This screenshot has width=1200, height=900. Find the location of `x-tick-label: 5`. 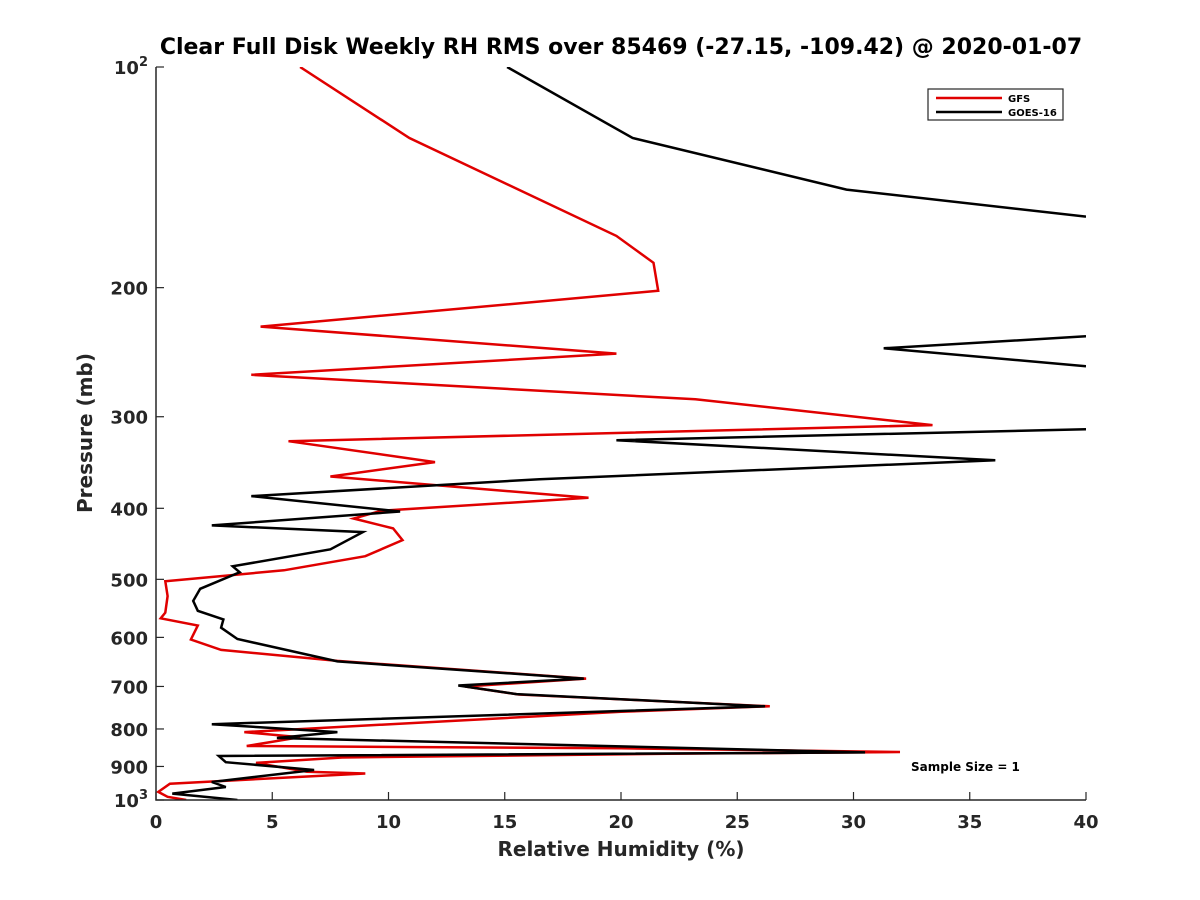

x-tick-label: 5 is located at coordinates (272, 822).